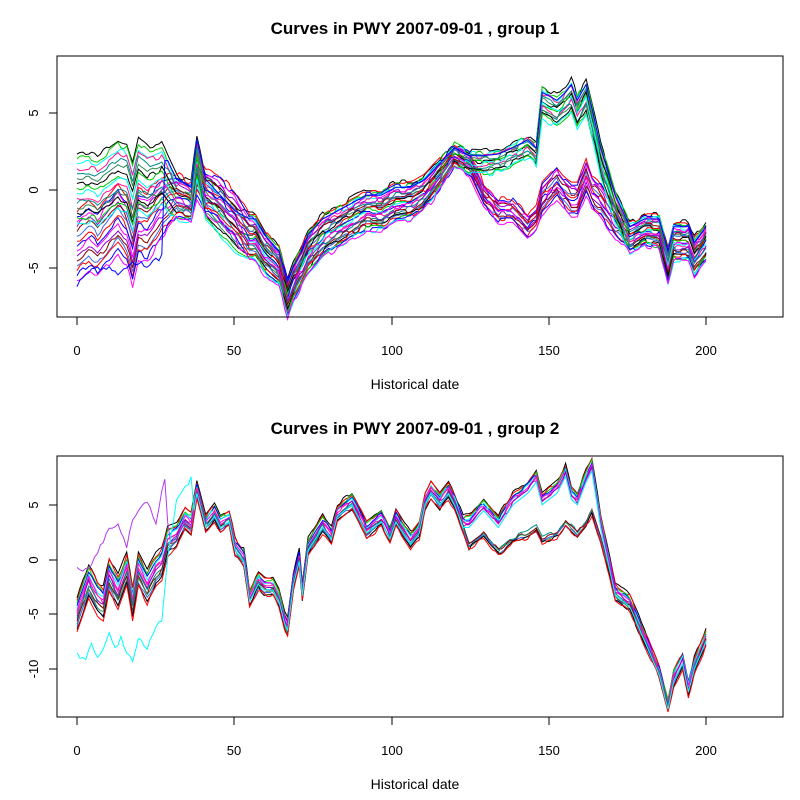 This screenshot has height=800, width=800. What do you see at coordinates (33, 669) in the screenshot?
I see `y-tick-label: -10` at bounding box center [33, 669].